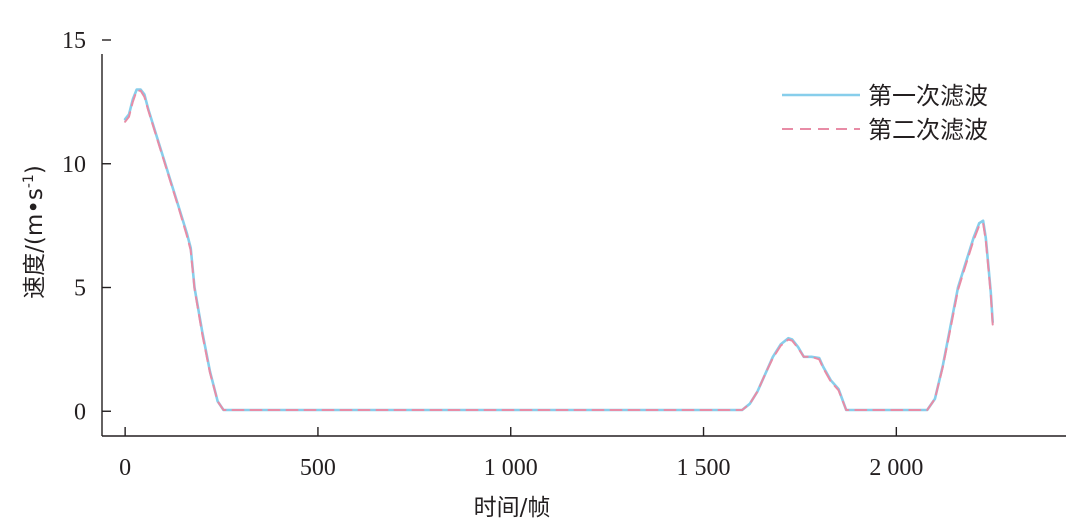 The image size is (1080, 529). What do you see at coordinates (74, 41) in the screenshot?
I see `y-tick-label: 15` at bounding box center [74, 41].